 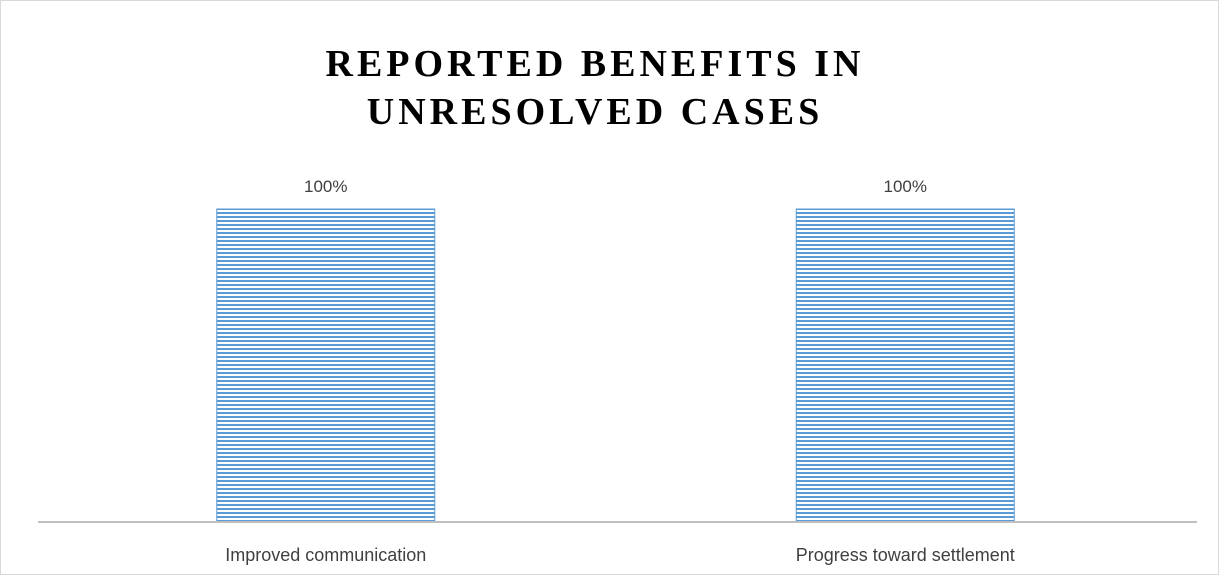 What do you see at coordinates (905, 555) in the screenshot?
I see `category-label-2: Progress toward settlement` at bounding box center [905, 555].